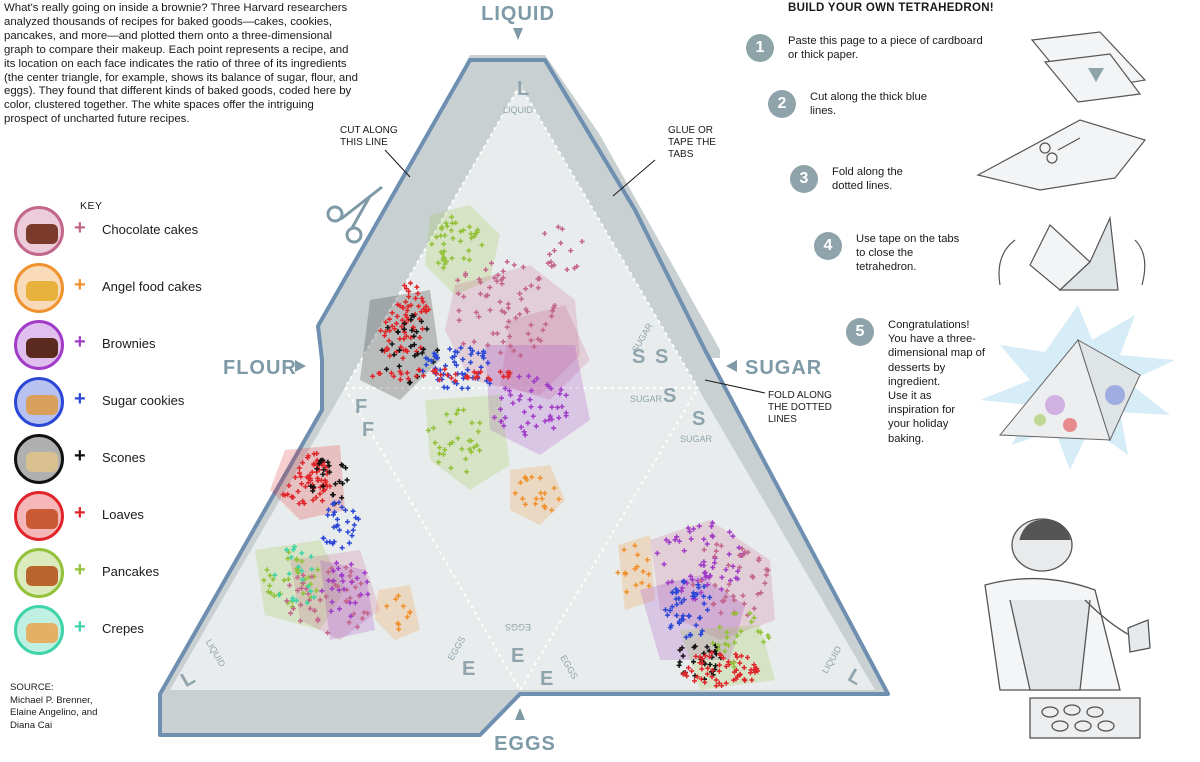  What do you see at coordinates (783, 368) in the screenshot?
I see `corner-label-sugar: SUGAR` at bounding box center [783, 368].